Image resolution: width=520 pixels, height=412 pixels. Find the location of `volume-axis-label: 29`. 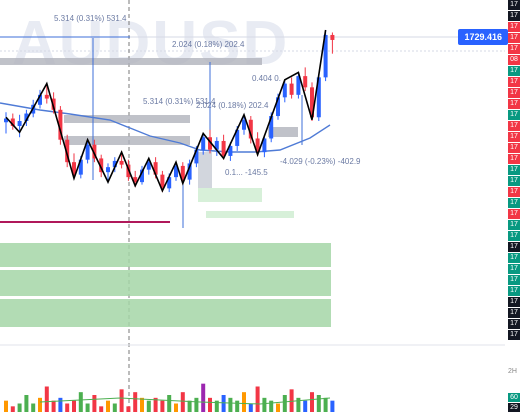

volume-axis-label: 29 is located at coordinates (514, 407).